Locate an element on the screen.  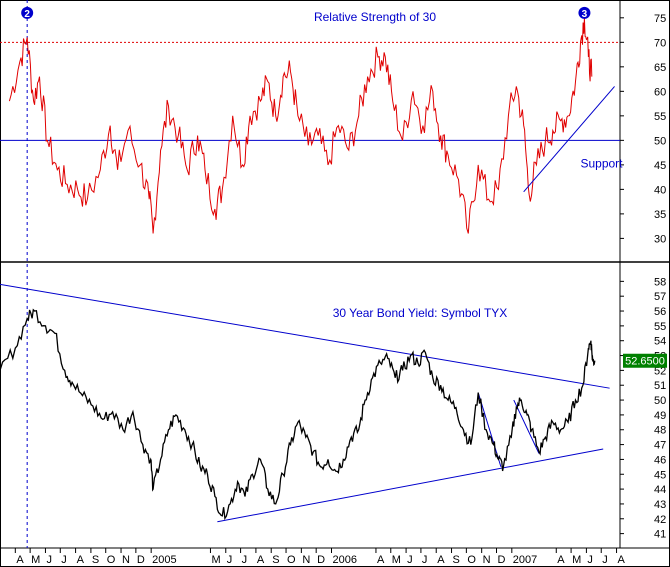
rsi-tick-label: 75 is located at coordinates (660, 19).